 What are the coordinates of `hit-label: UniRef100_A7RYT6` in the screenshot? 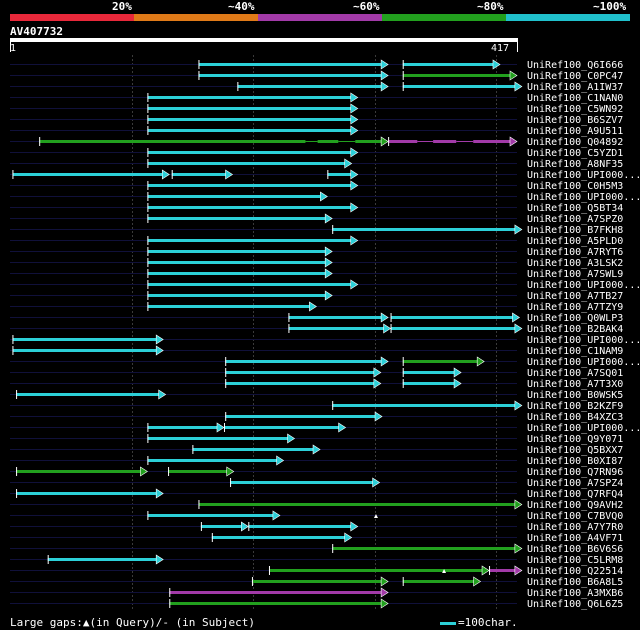 It's located at (575, 252).